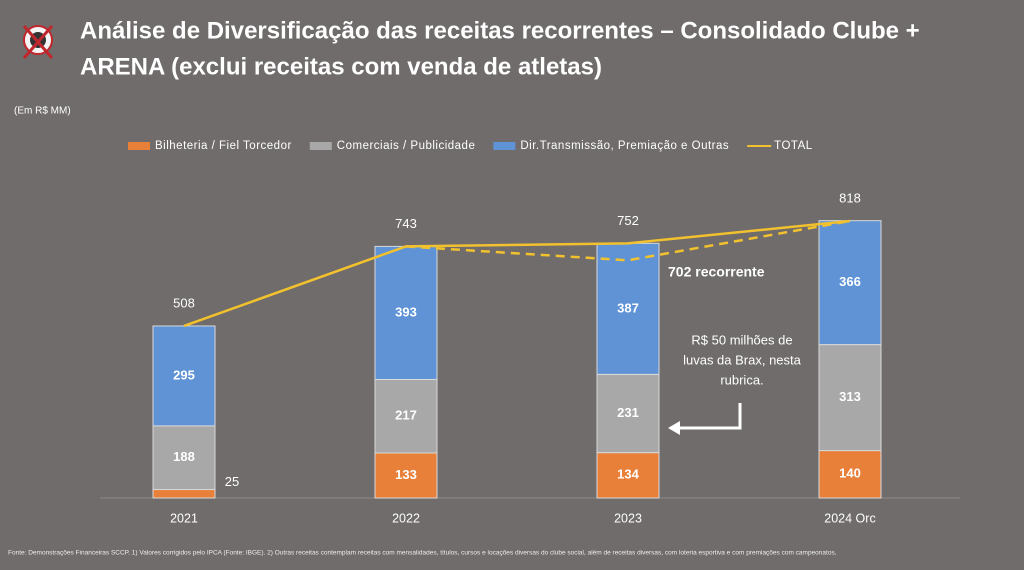 This screenshot has height=570, width=1024. What do you see at coordinates (850, 473) in the screenshot?
I see `value-label: 140` at bounding box center [850, 473].